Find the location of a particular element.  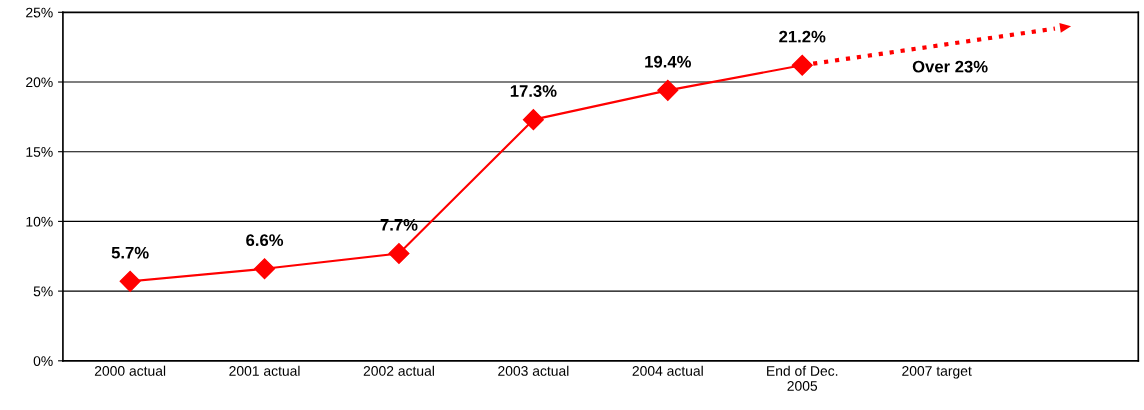

y-tick-label: 25% is located at coordinates (39, 12).